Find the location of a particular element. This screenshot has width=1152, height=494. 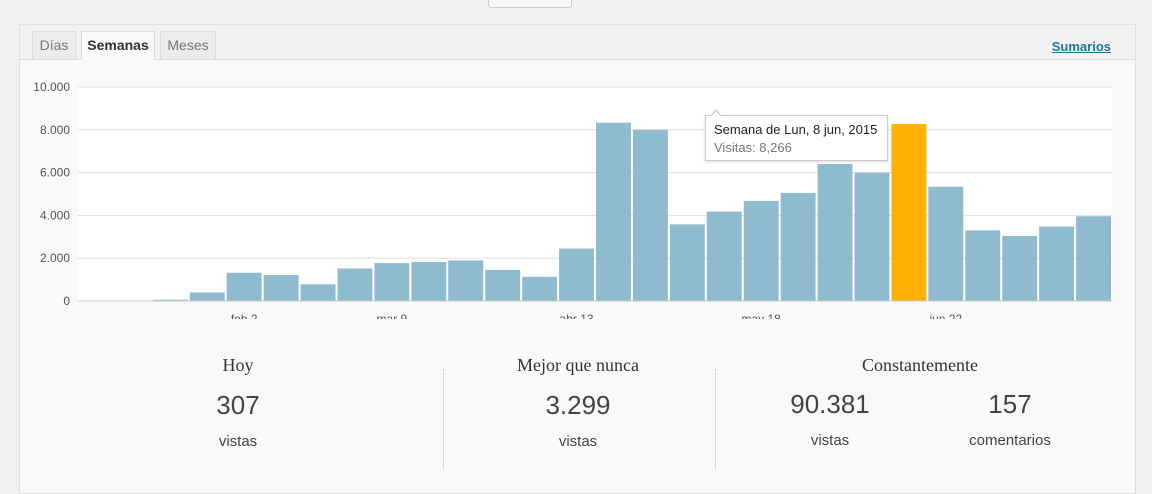

stat-best-value: 3.299 is located at coordinates (578, 405).